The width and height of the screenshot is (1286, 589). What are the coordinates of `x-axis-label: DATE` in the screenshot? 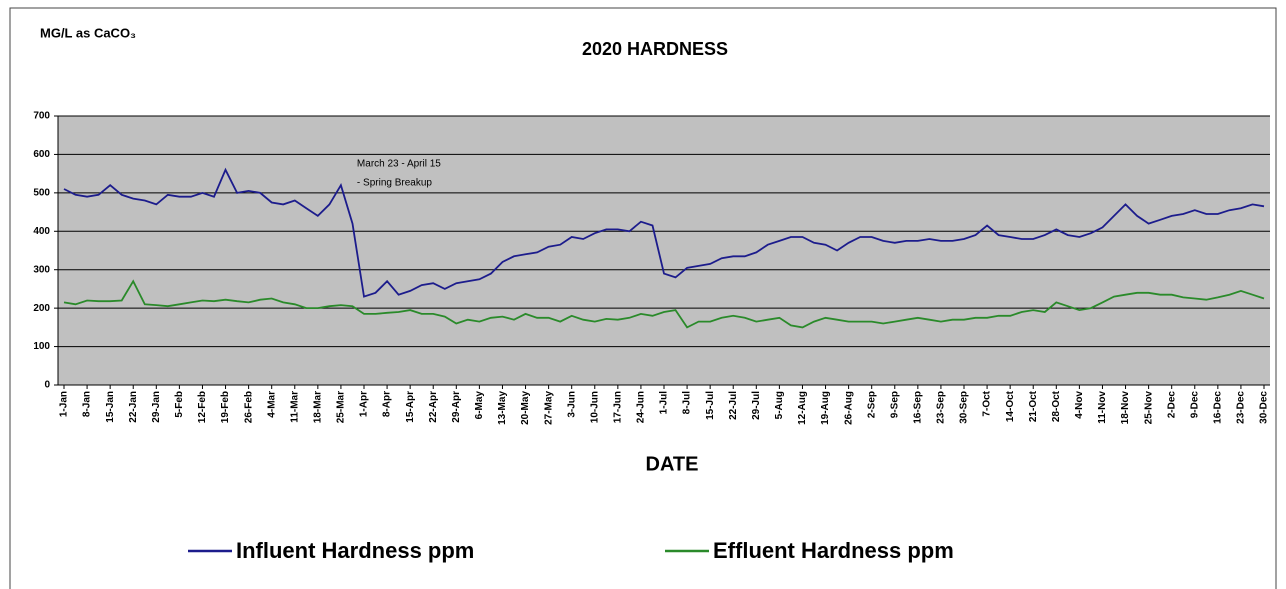 It's located at (672, 464).